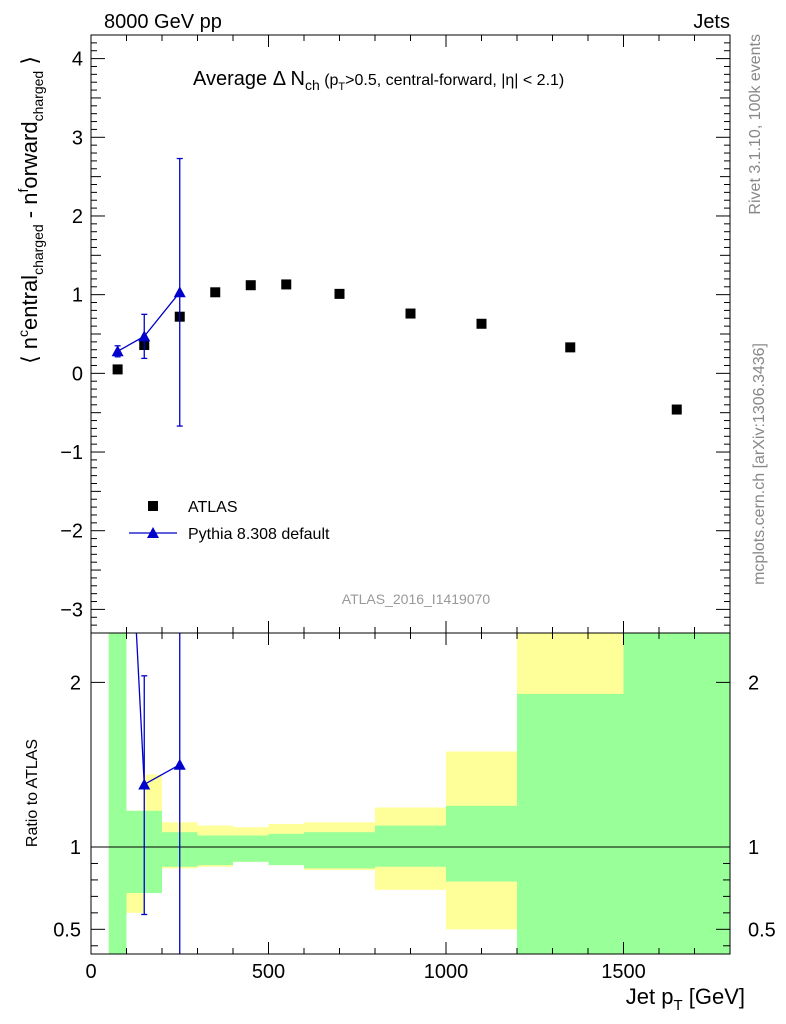  I want to click on y-tick-label: −2, so click(71, 532).